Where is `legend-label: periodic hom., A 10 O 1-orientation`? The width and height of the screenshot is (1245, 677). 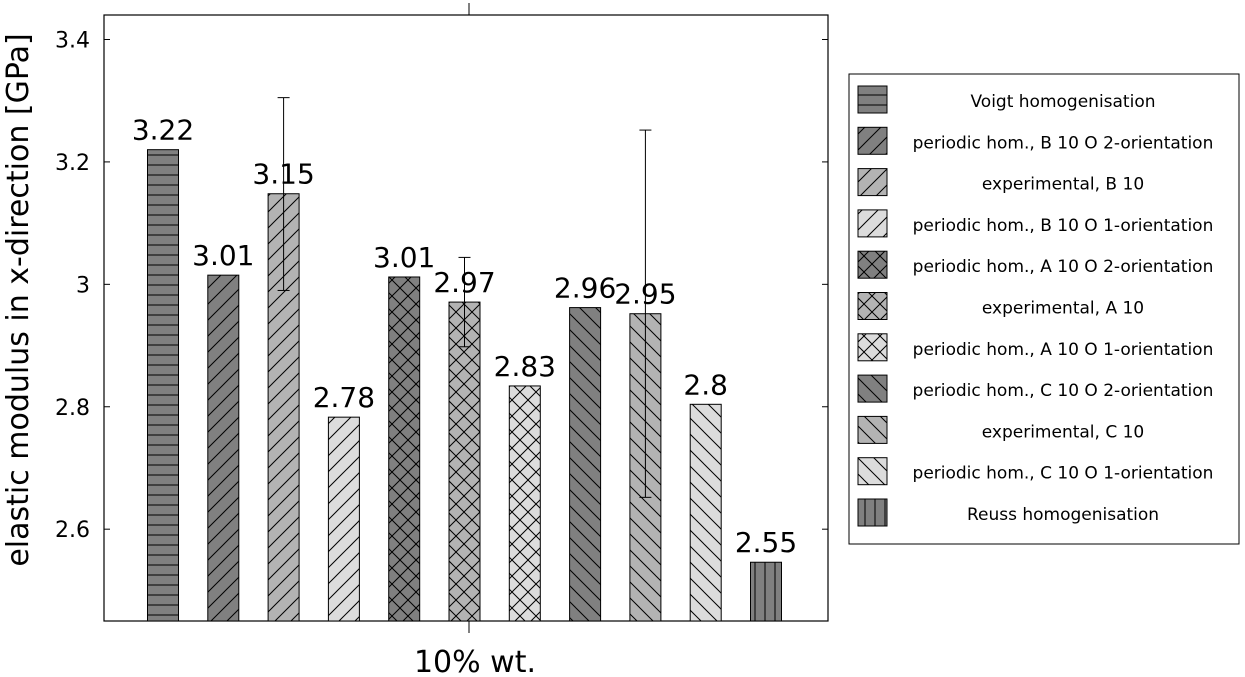 legend-label: periodic hom., A 10 O 1-orientation is located at coordinates (1063, 350).